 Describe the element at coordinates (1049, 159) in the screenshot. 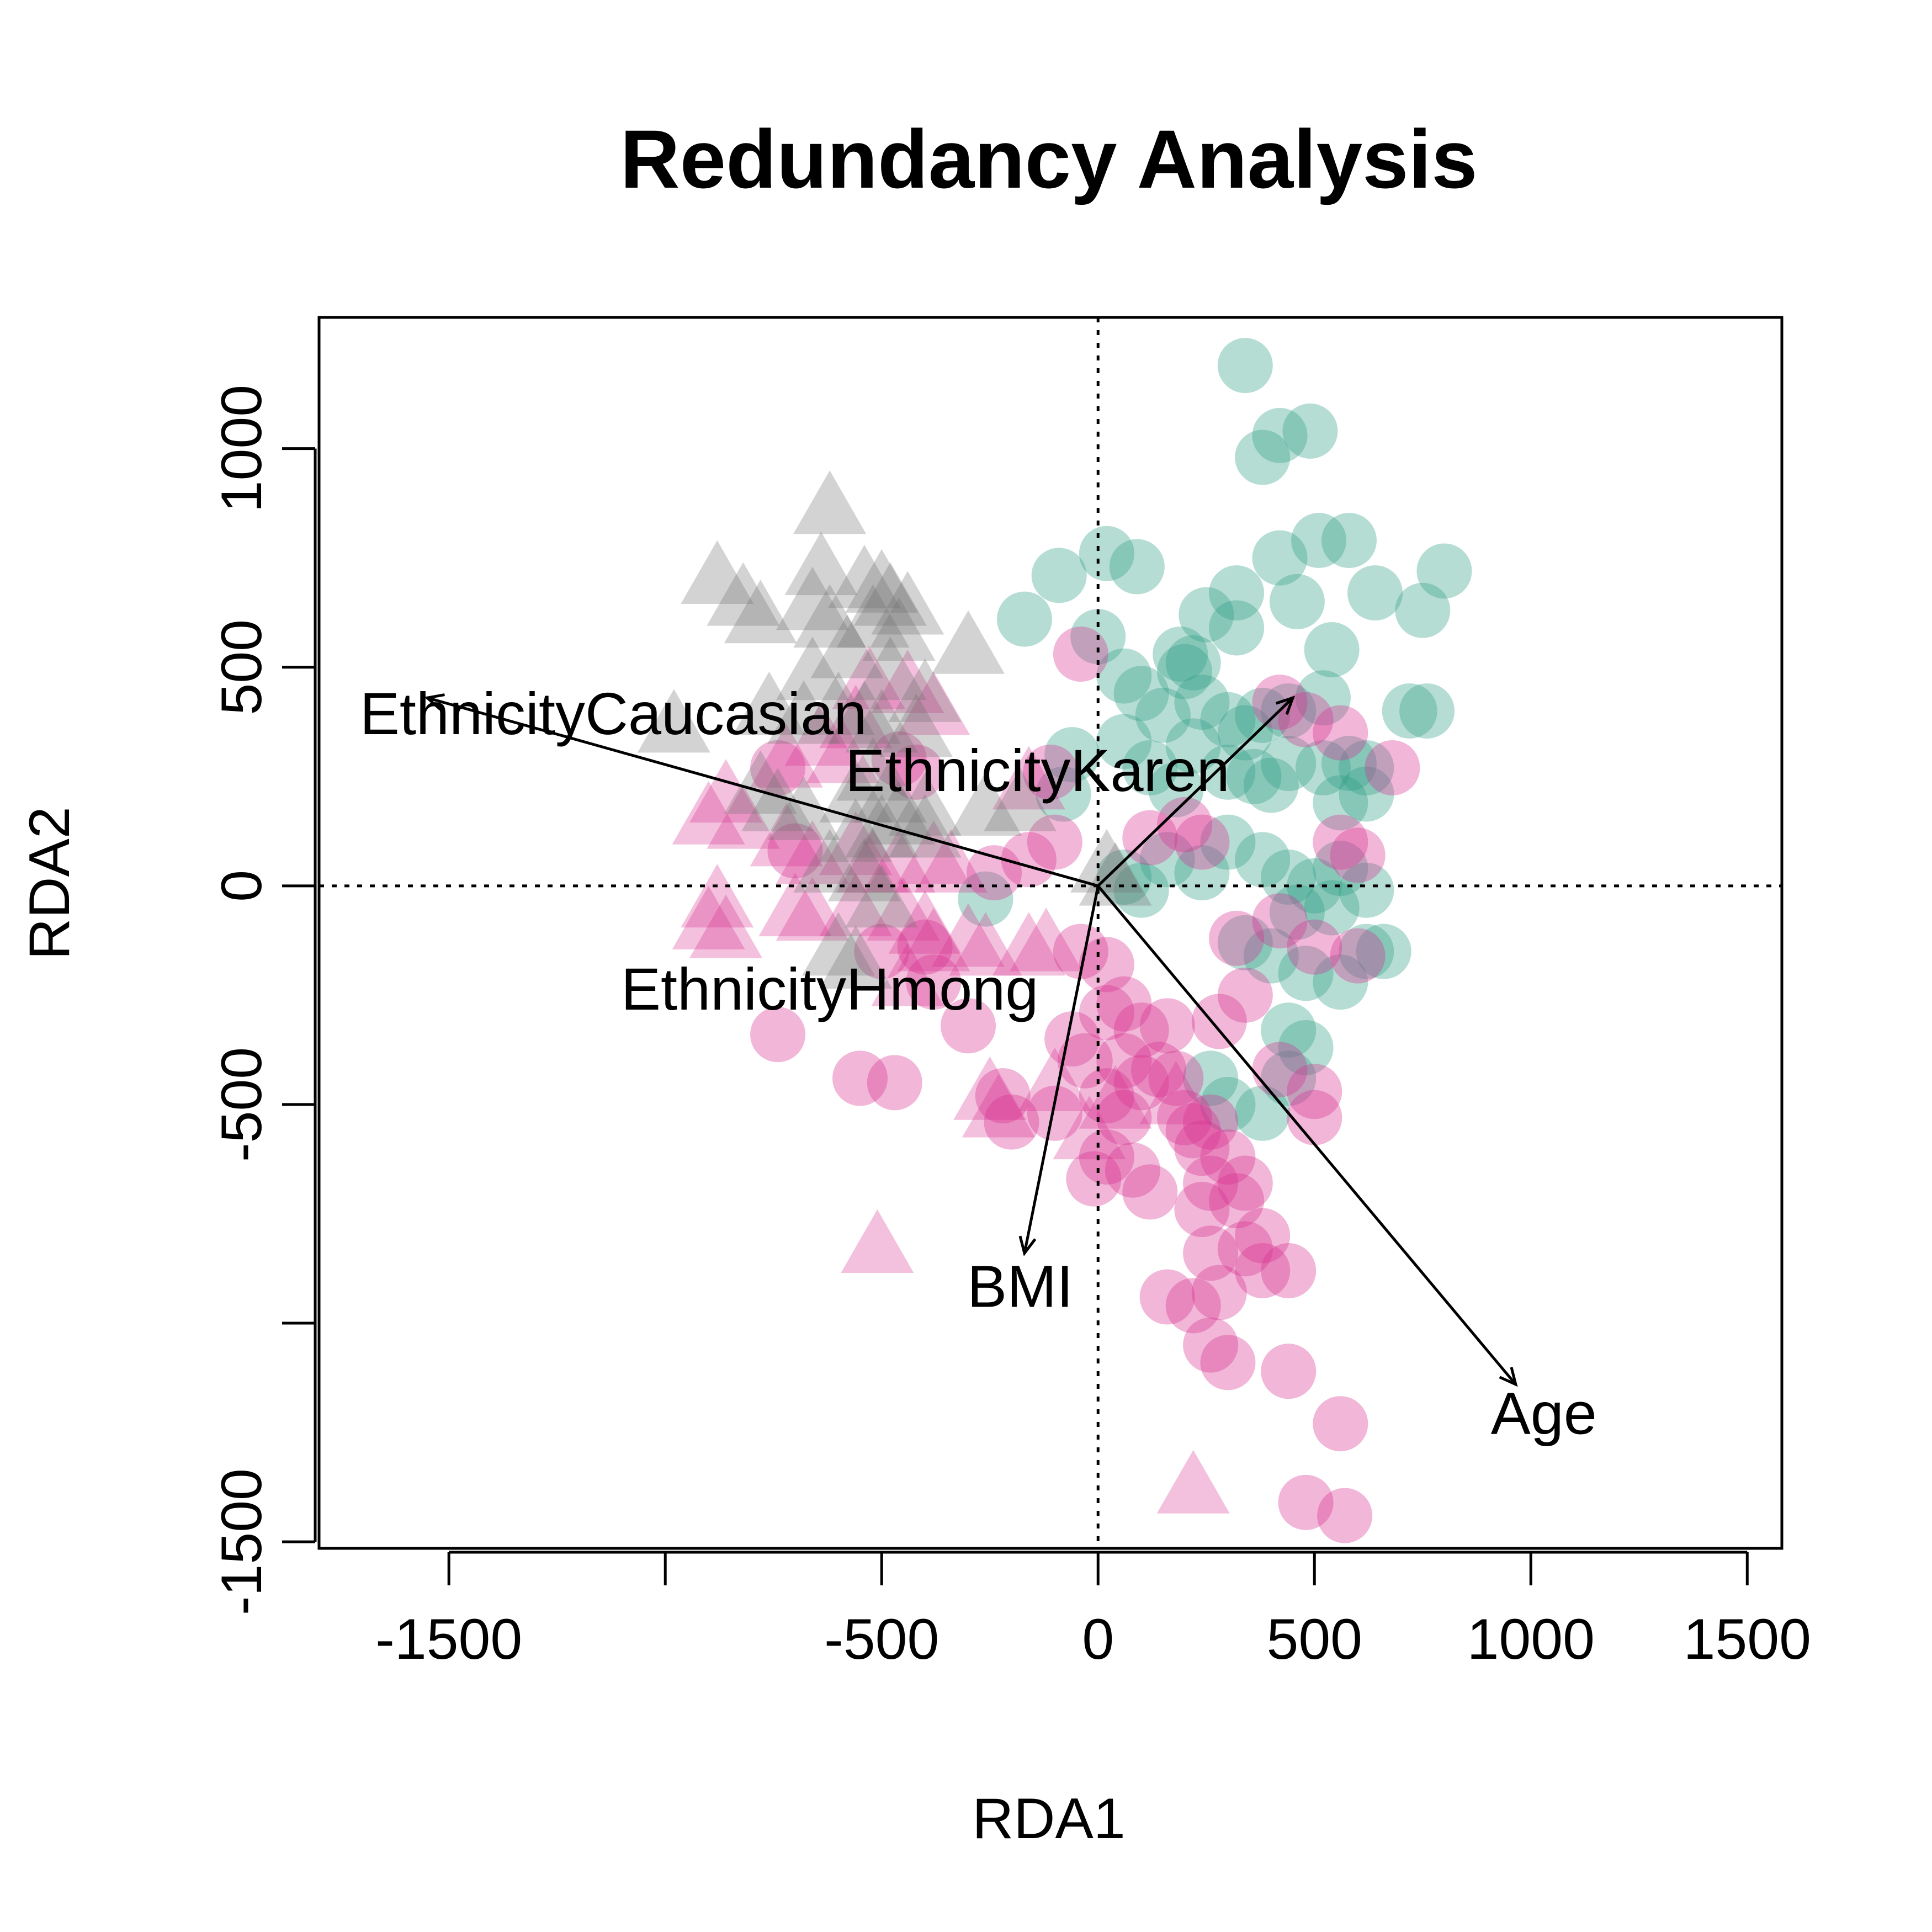

I see `chart-title: Redundancy Analysis` at that location.